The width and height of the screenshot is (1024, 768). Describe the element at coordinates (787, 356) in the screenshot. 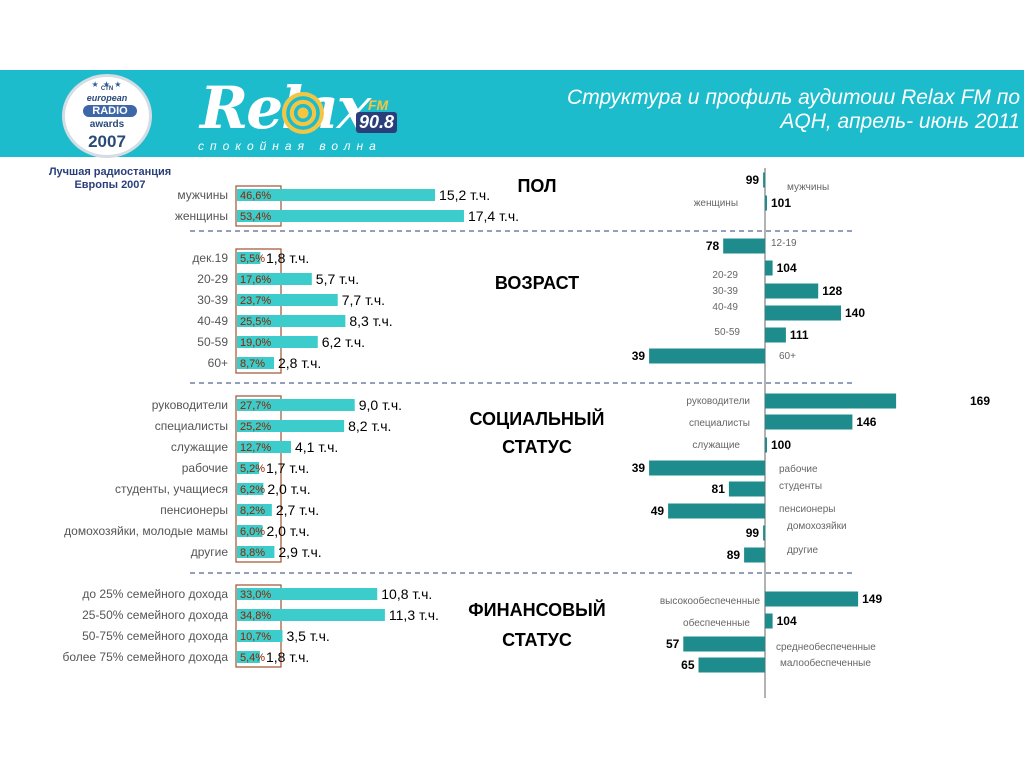

I see `affinity-category-label: 60+` at that location.